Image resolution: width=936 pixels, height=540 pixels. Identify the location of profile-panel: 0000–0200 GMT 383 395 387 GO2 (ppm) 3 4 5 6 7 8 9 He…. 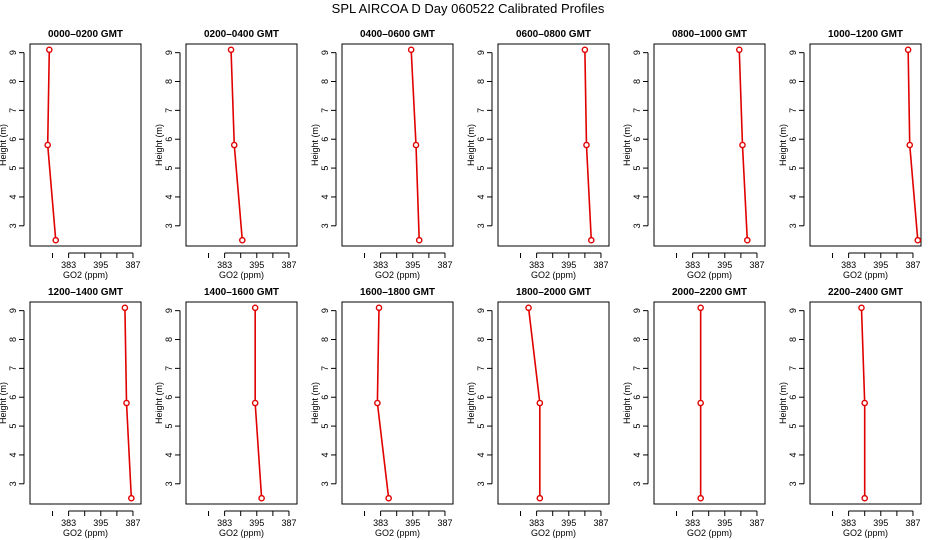
(71, 154).